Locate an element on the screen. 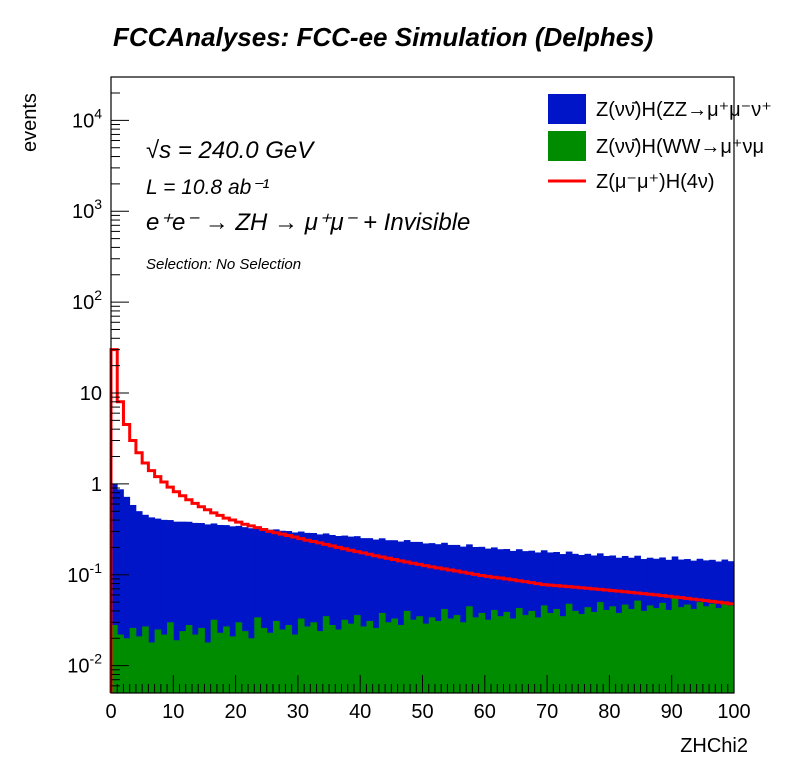 The height and width of the screenshot is (772, 796). sqrt-s-annotation: √s = 240.0 GeV is located at coordinates (230, 150).